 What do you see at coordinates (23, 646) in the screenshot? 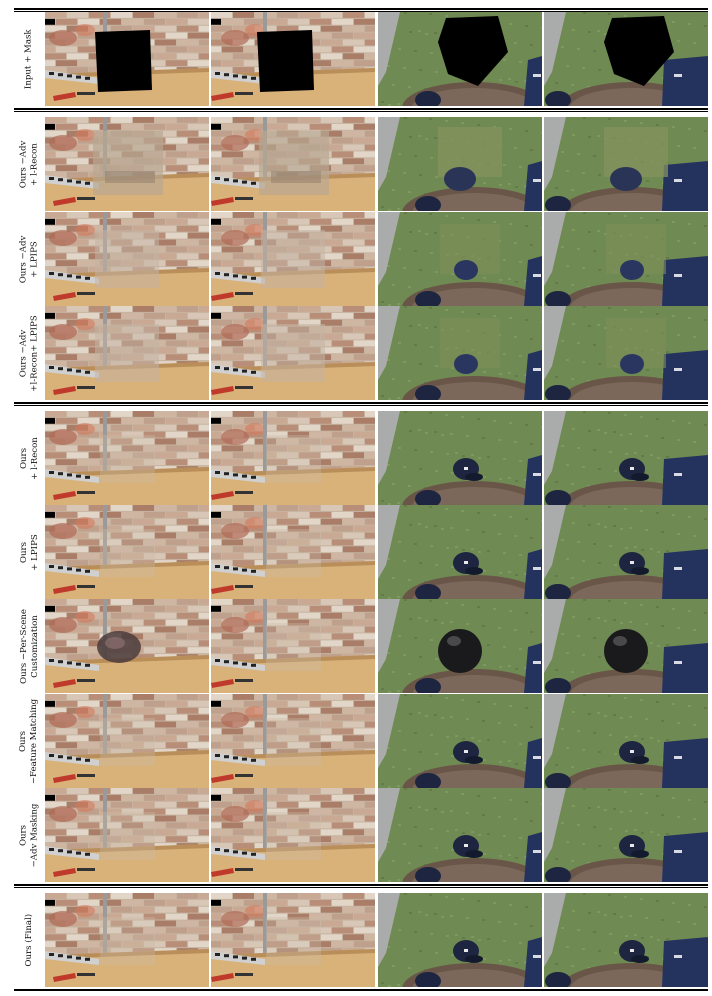
I see `row-label-line: Ours −Per-Scene` at bounding box center [23, 646].